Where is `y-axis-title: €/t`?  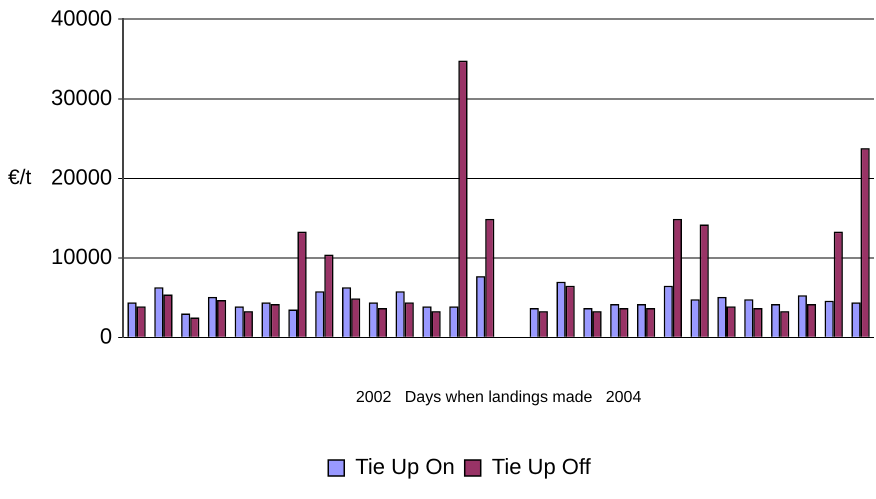 y-axis-title: €/t is located at coordinates (20, 178).